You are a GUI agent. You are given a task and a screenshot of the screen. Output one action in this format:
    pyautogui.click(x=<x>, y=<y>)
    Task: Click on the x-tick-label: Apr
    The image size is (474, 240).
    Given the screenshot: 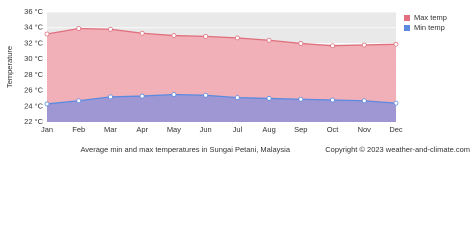 What is the action you would take?
    pyautogui.click(x=142, y=129)
    